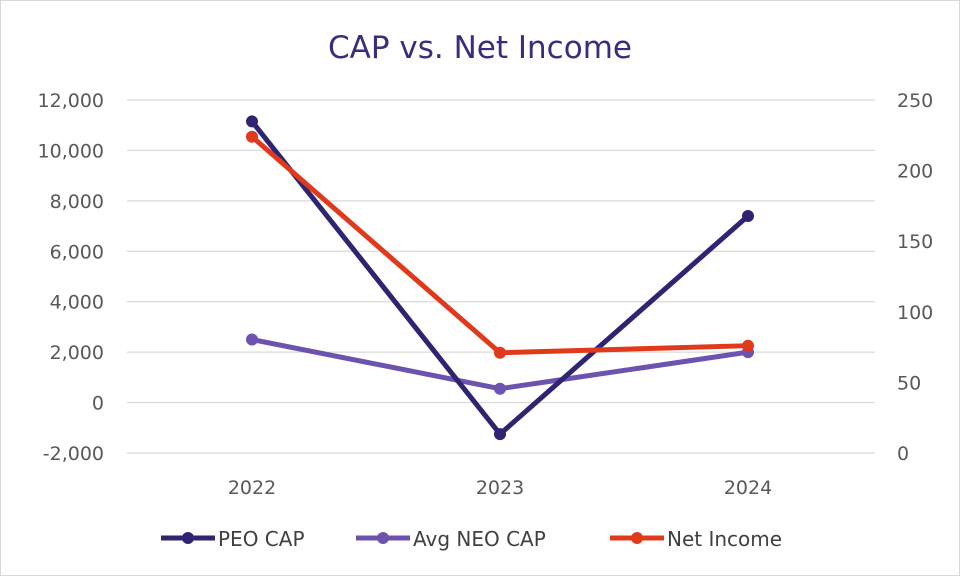 This screenshot has height=578, width=962. Describe the element at coordinates (915, 277) in the screenshot. I see `right-axis-ticks: 0 50 100 150 200 250` at that location.